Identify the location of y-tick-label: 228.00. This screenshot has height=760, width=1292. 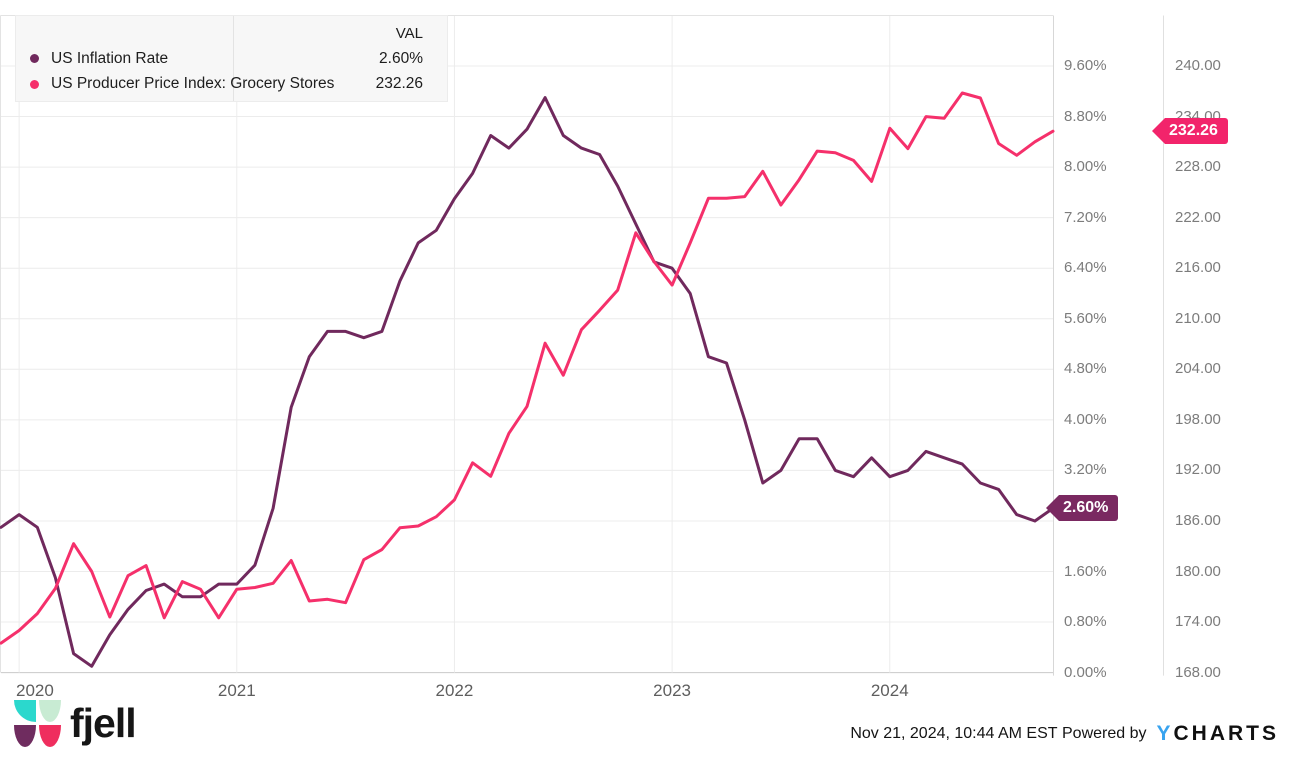
(1198, 167).